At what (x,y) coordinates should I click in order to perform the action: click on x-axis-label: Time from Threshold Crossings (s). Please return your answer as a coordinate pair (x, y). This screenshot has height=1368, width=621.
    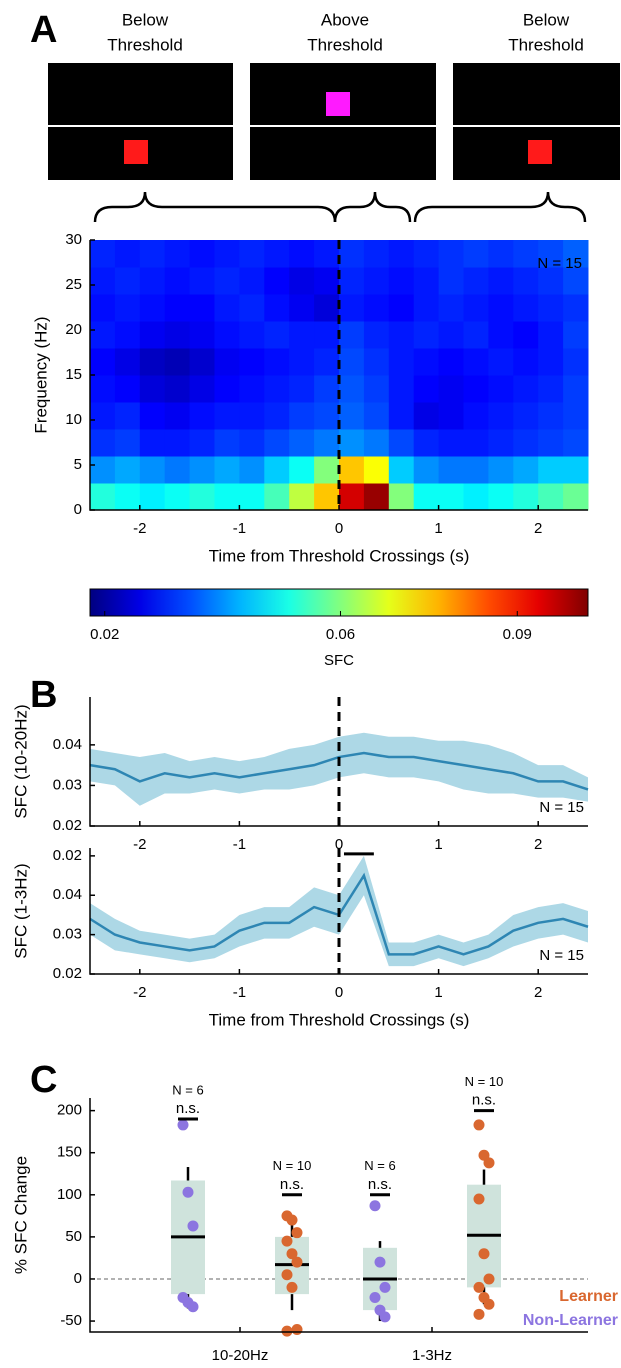
    Looking at the image, I should click on (339, 1019).